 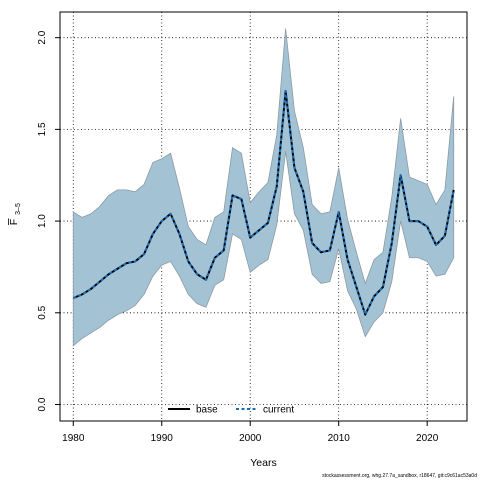 I want to click on legend: base current, so click(x=231, y=410).